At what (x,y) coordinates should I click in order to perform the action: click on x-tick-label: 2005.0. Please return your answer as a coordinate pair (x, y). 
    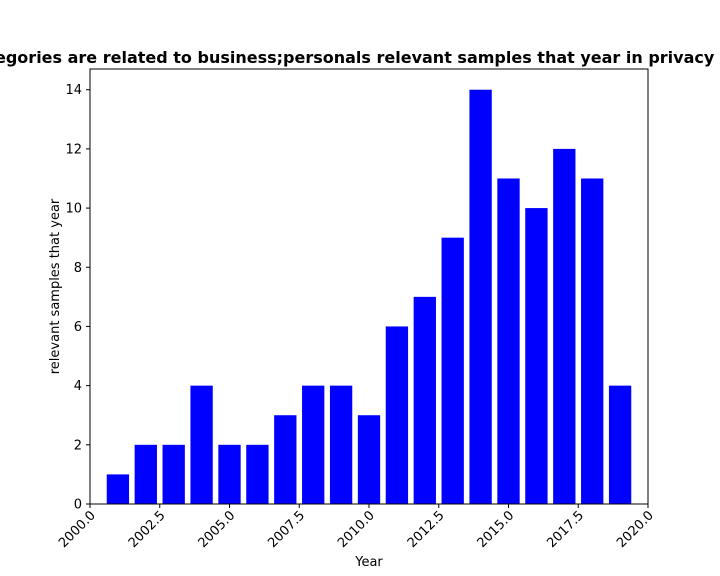
    Looking at the image, I should click on (217, 529).